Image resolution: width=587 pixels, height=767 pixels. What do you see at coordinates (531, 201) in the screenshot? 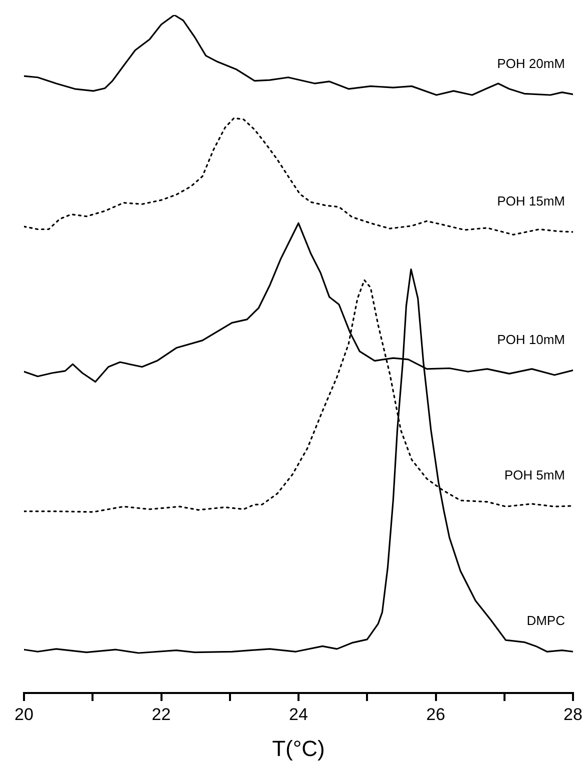
I see `series-label: POH 15mM` at bounding box center [531, 201].